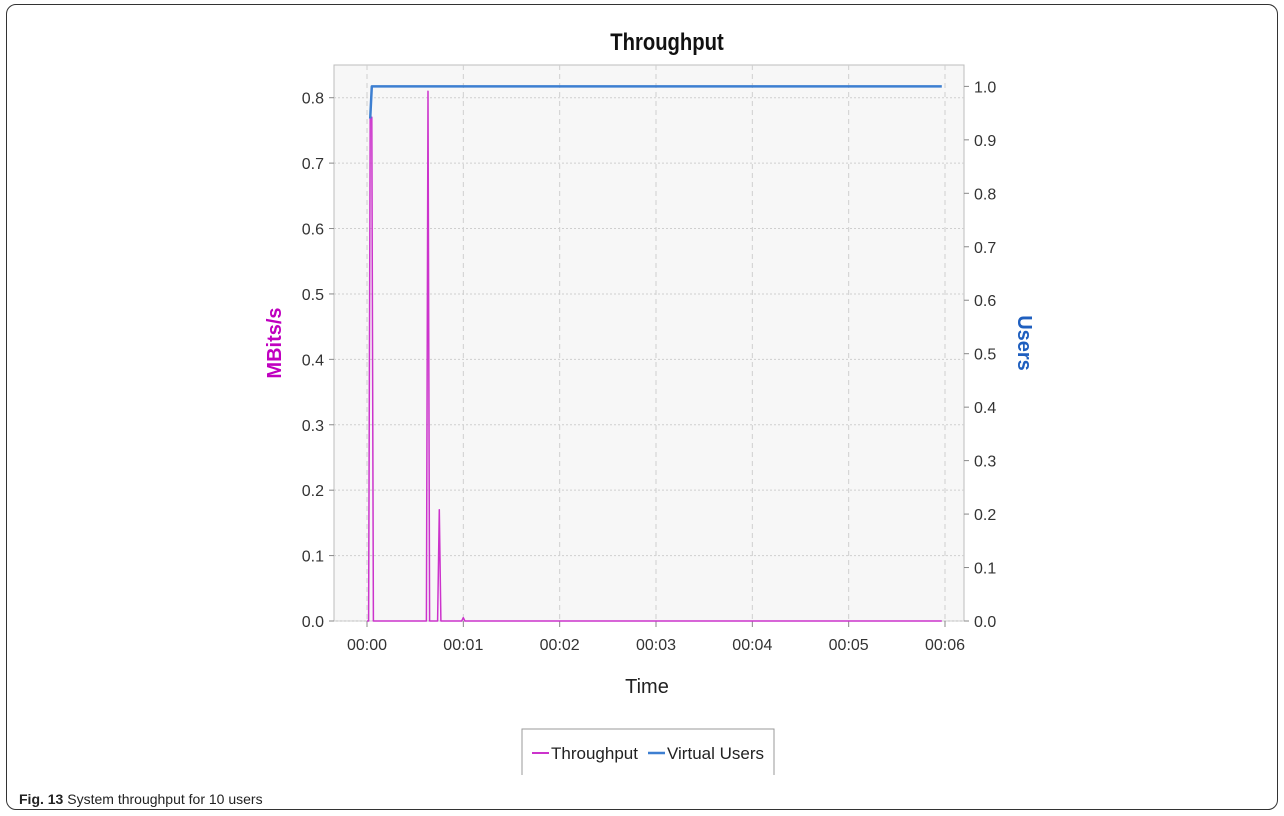 The width and height of the screenshot is (1284, 816). What do you see at coordinates (313, 491) in the screenshot?
I see `y-tick-label: 0.2` at bounding box center [313, 491].